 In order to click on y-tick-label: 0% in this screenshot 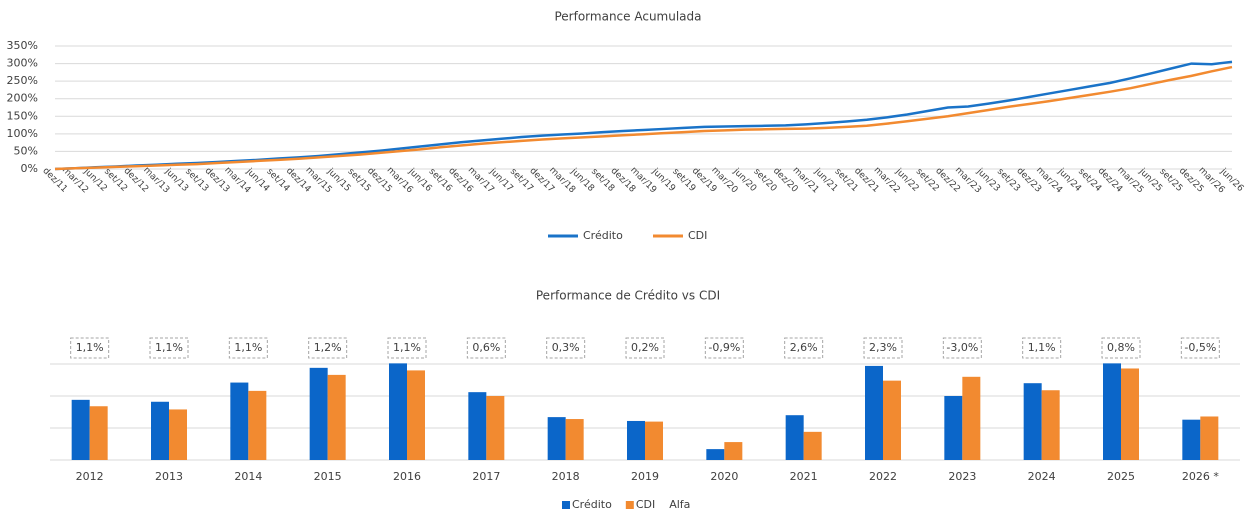, I will do `click(29, 168)`.